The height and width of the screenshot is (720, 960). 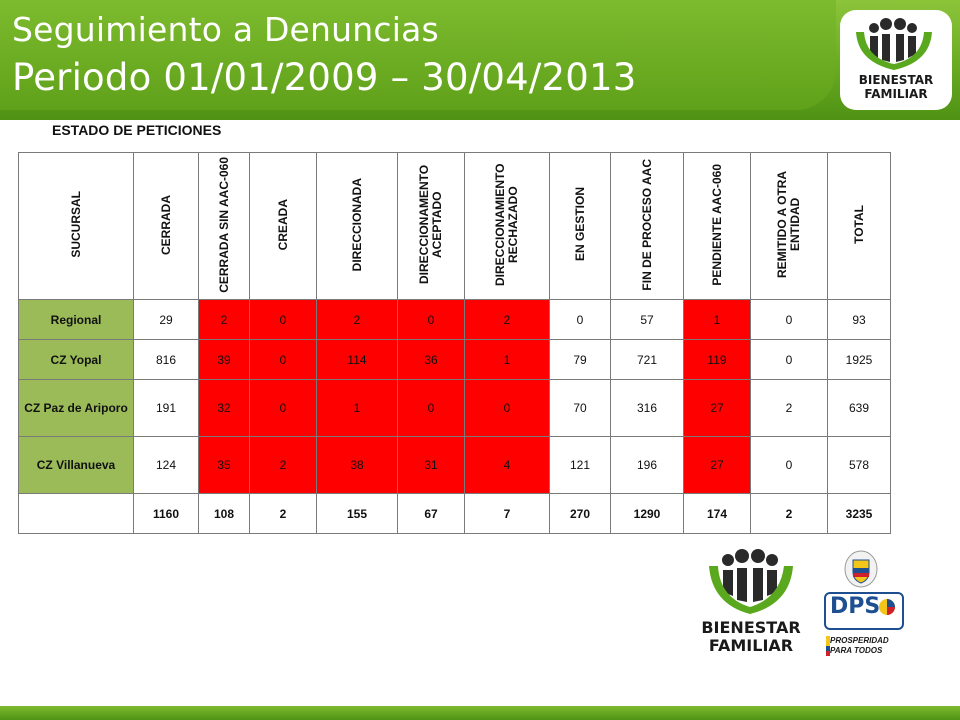 What do you see at coordinates (224, 359) in the screenshot?
I see `cell-cerrada-sin-aac: 39` at bounding box center [224, 359].